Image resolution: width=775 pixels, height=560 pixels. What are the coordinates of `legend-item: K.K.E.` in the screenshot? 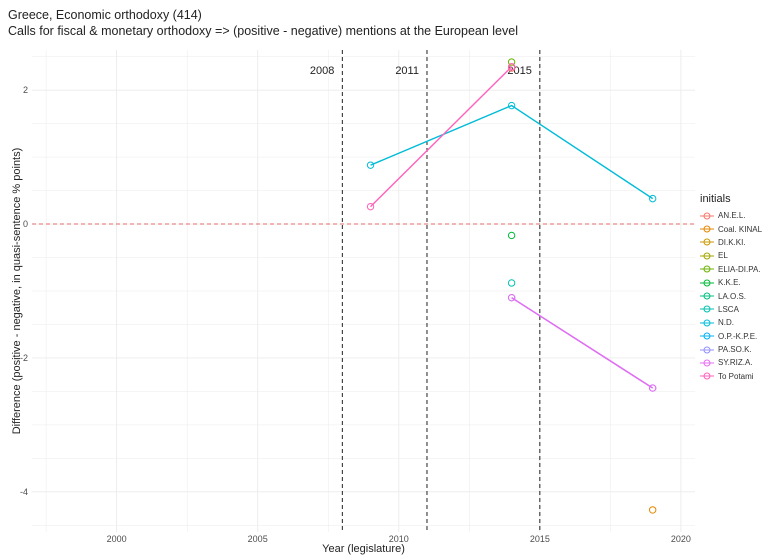 It's located at (731, 282).